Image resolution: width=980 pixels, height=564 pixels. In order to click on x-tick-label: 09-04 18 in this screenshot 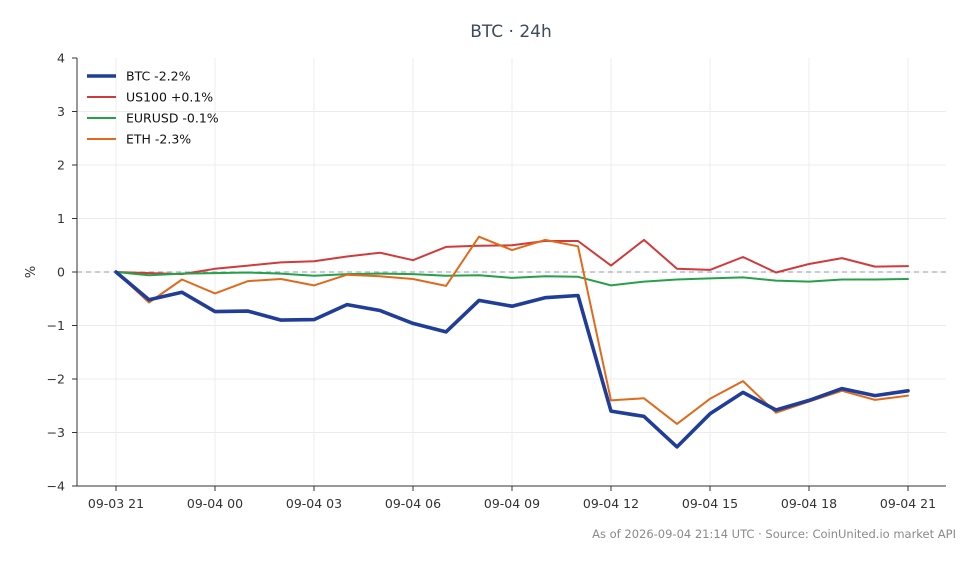, I will do `click(809, 503)`.